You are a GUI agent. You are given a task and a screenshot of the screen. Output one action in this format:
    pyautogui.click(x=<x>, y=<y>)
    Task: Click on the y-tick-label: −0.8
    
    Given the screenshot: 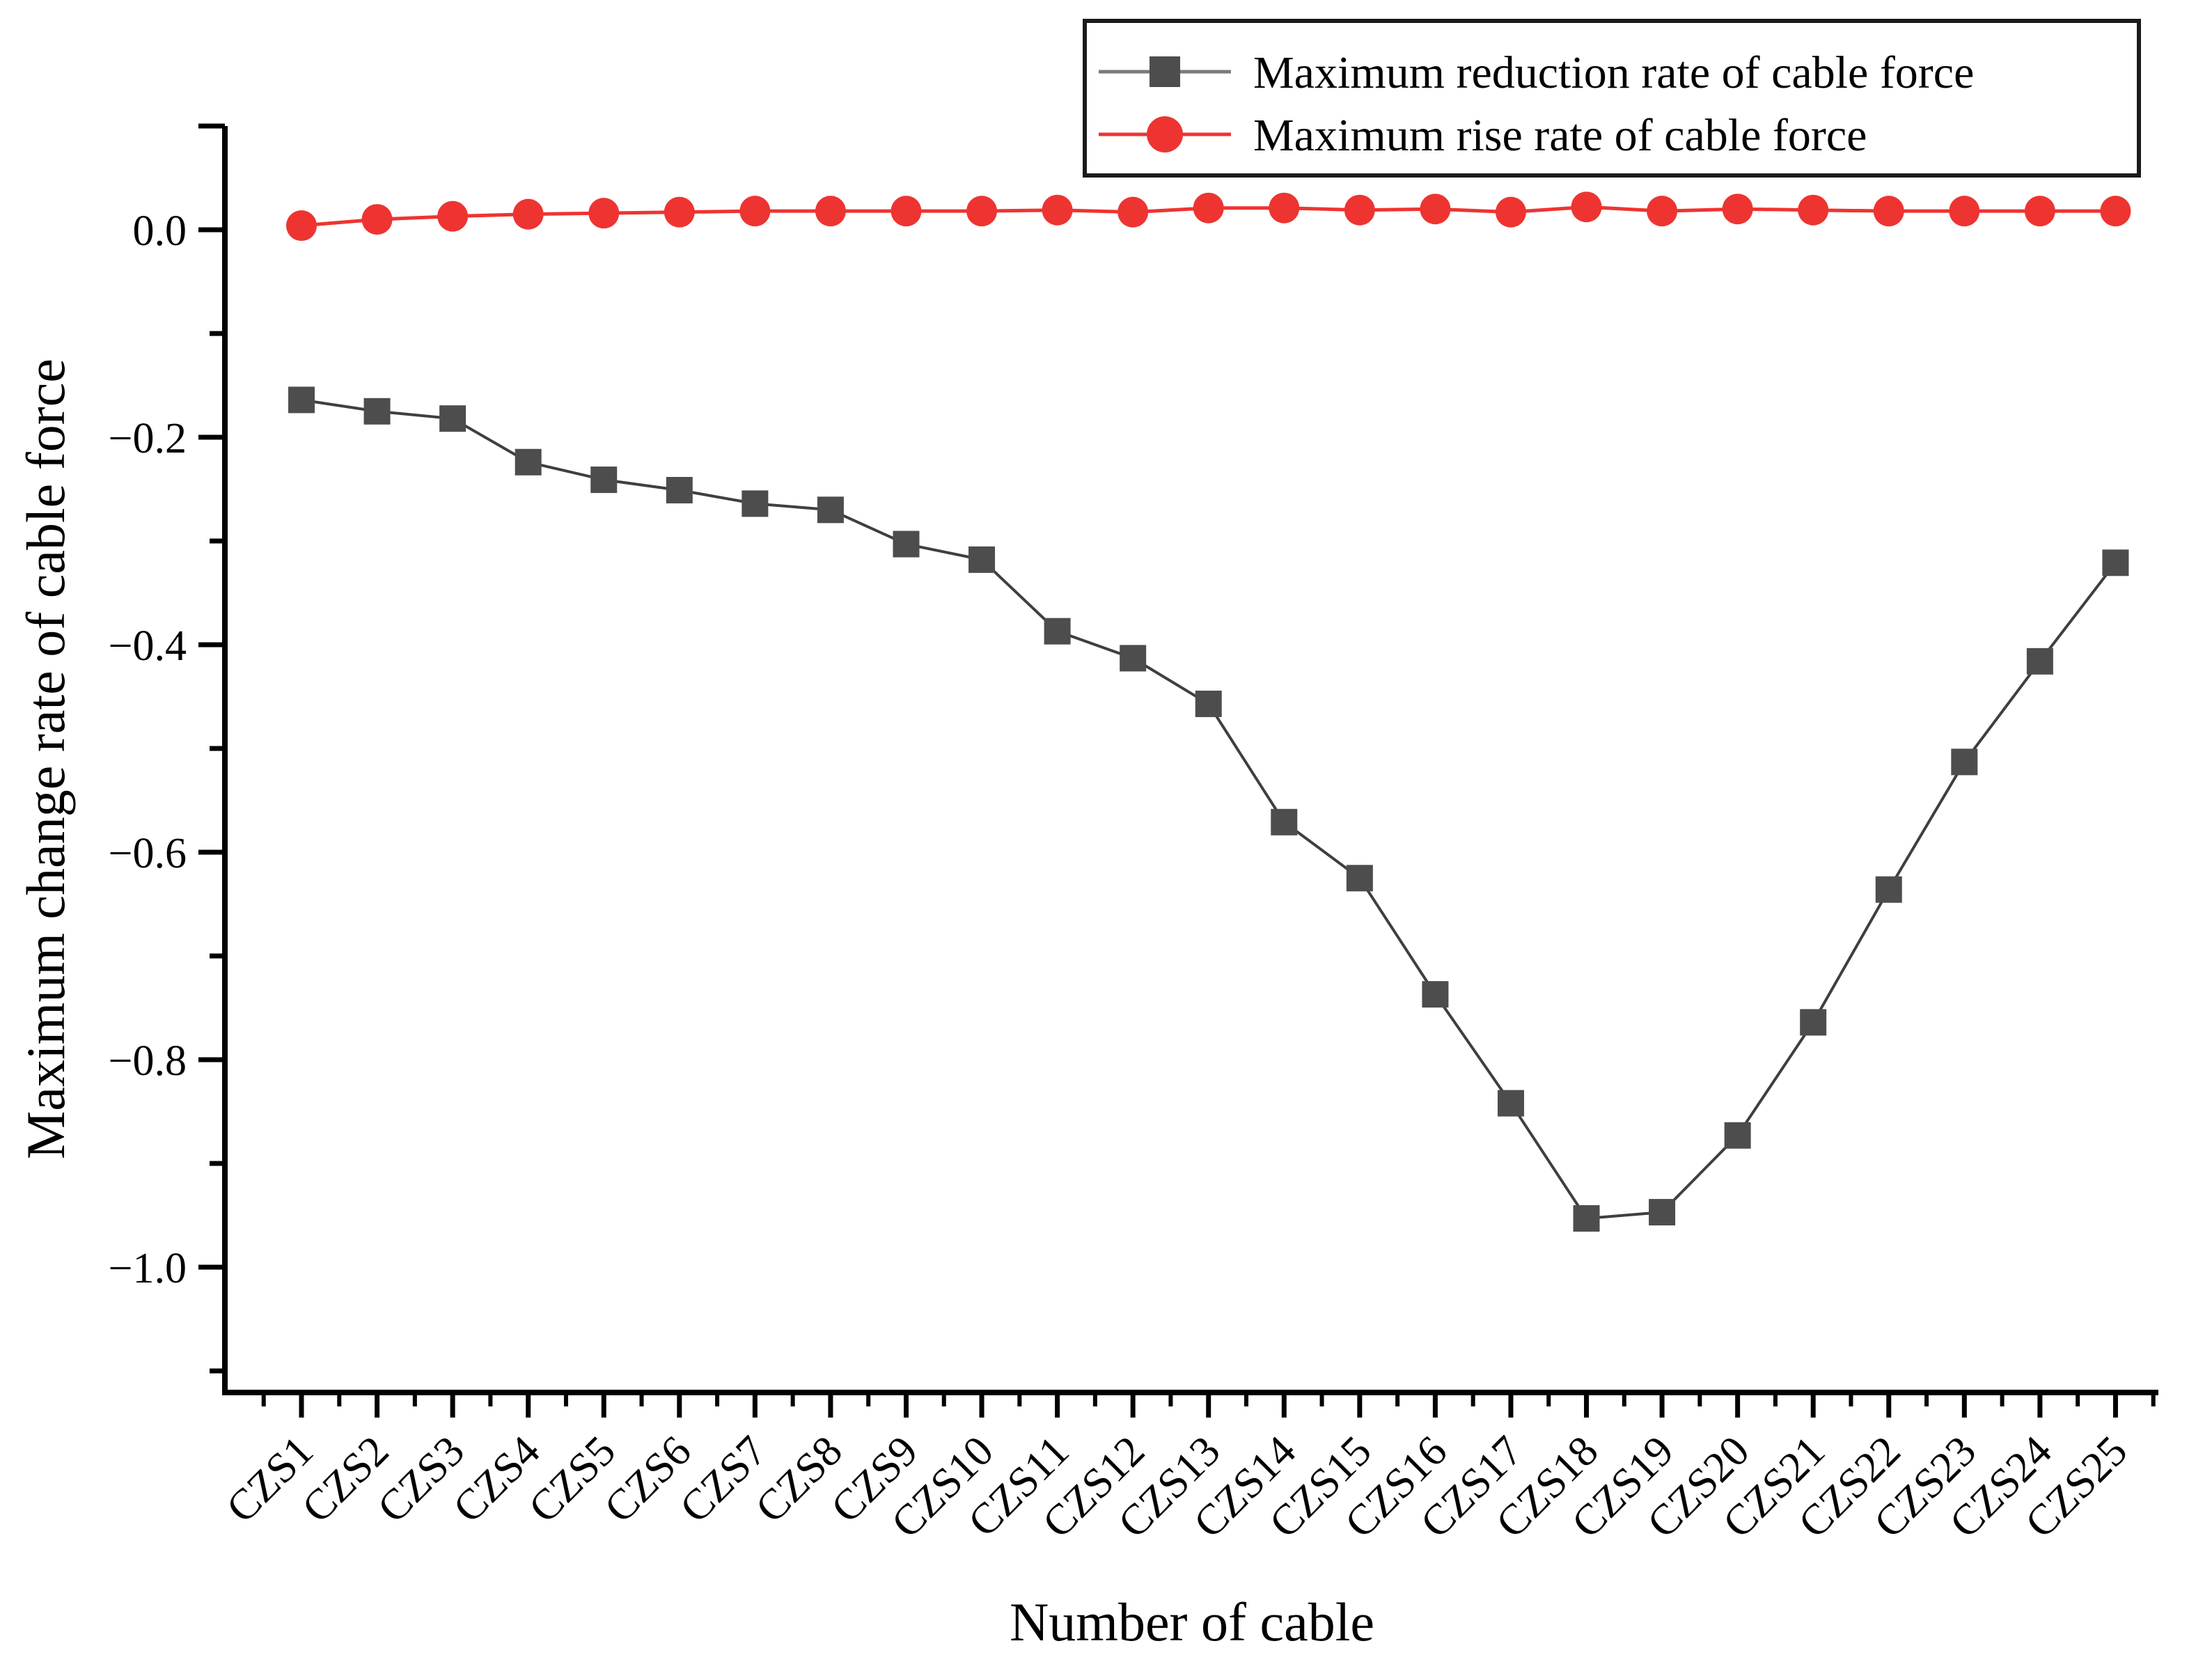 What is the action you would take?
    pyautogui.click(x=148, y=1061)
    